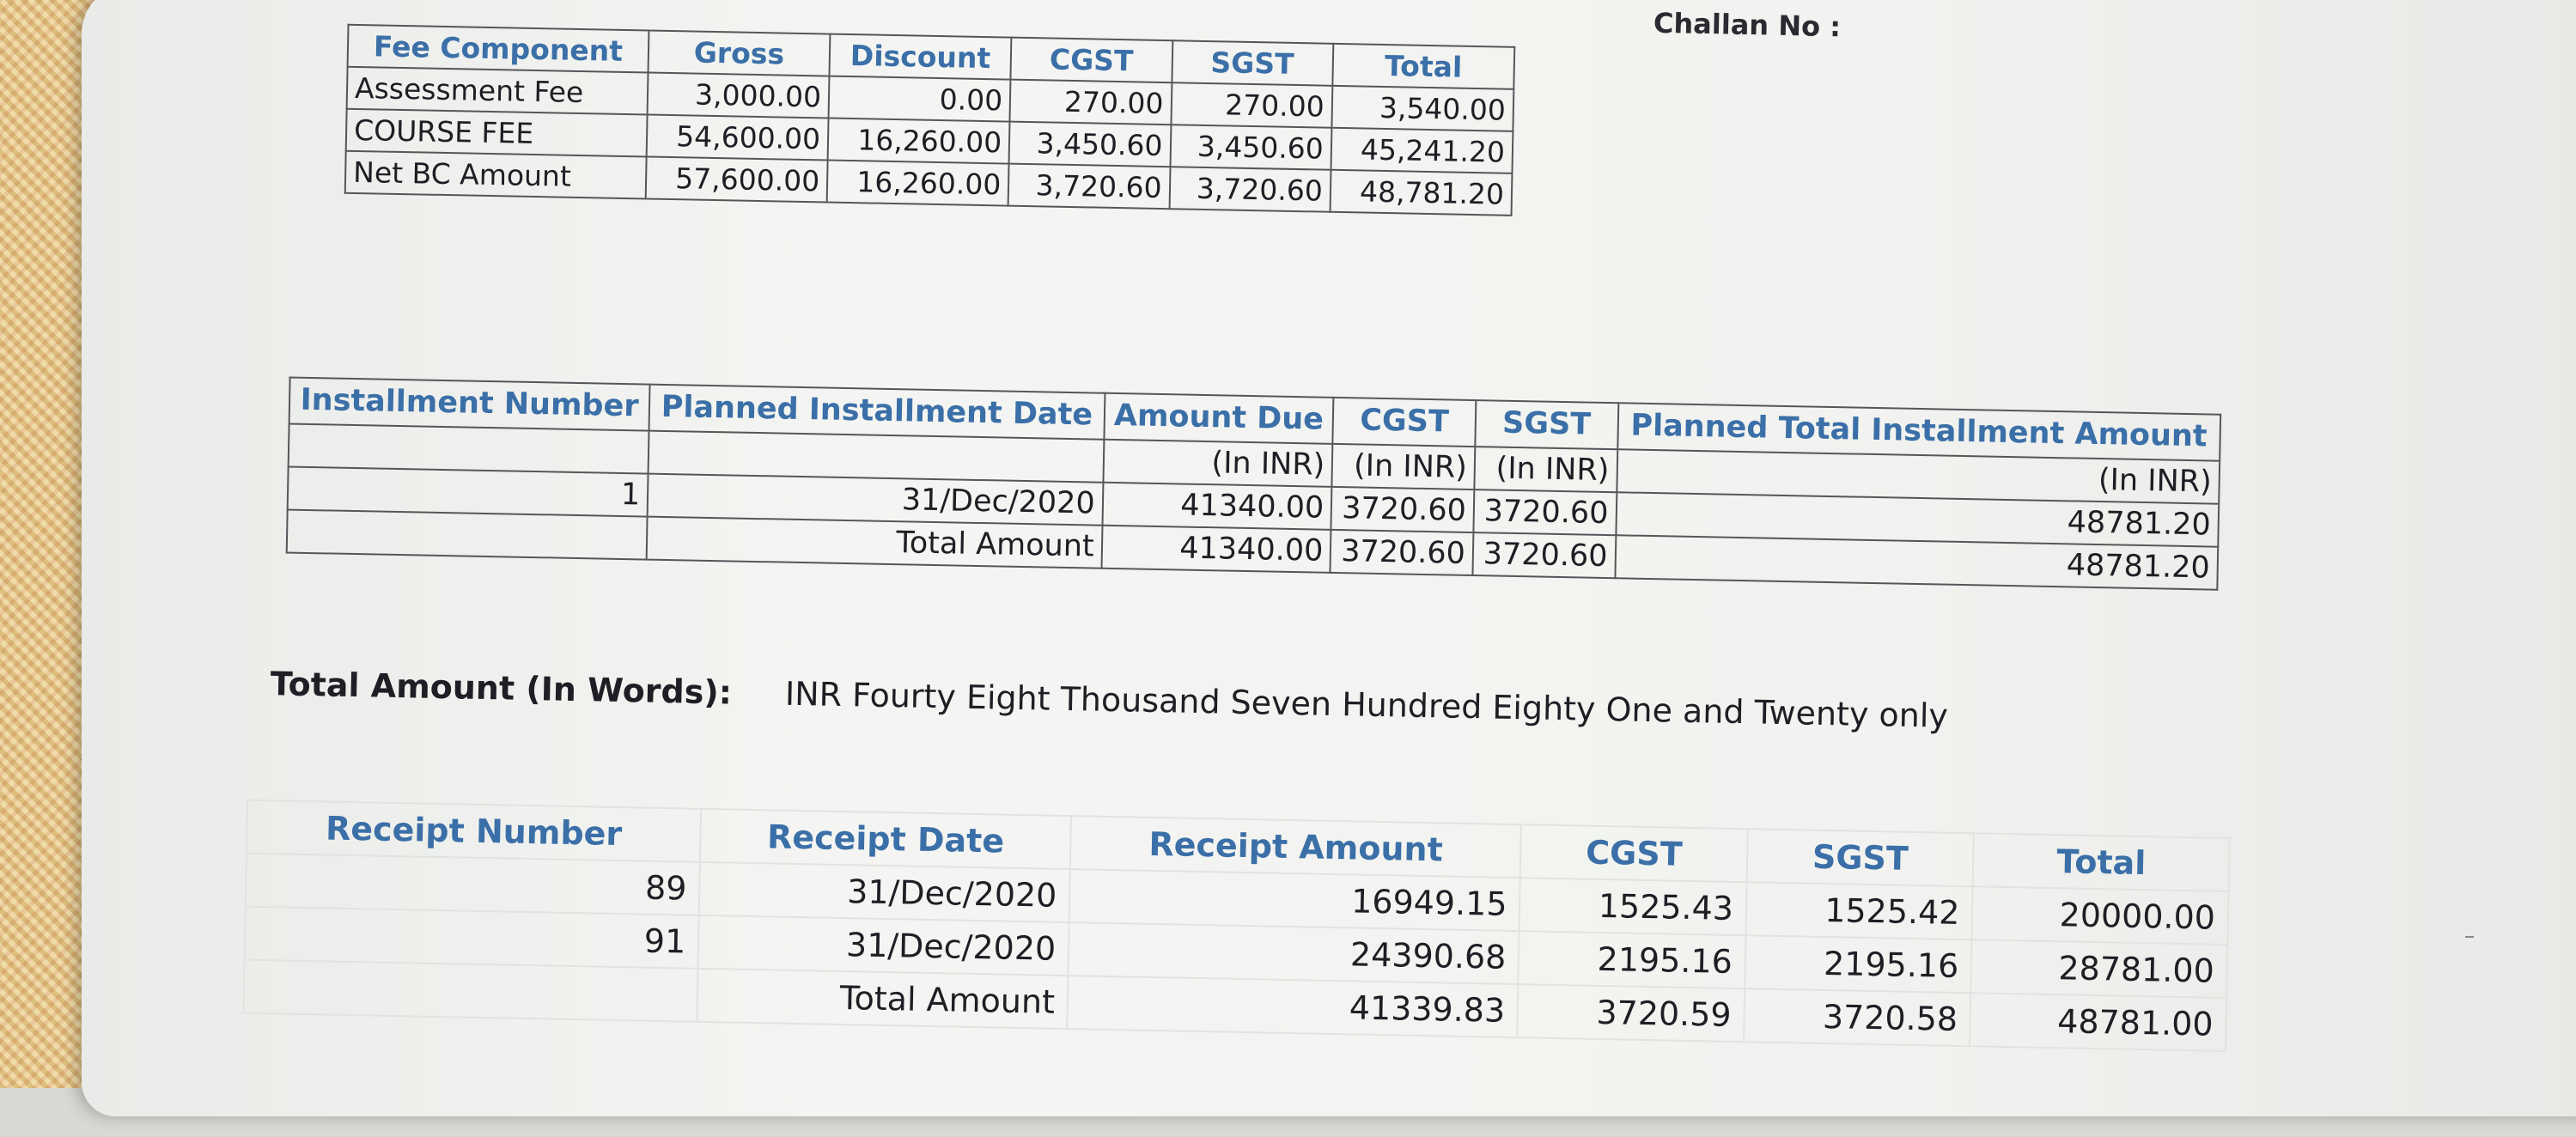 This screenshot has width=2576, height=1137. I want to click on cell-sgst: 3,450.60, so click(1251, 147).